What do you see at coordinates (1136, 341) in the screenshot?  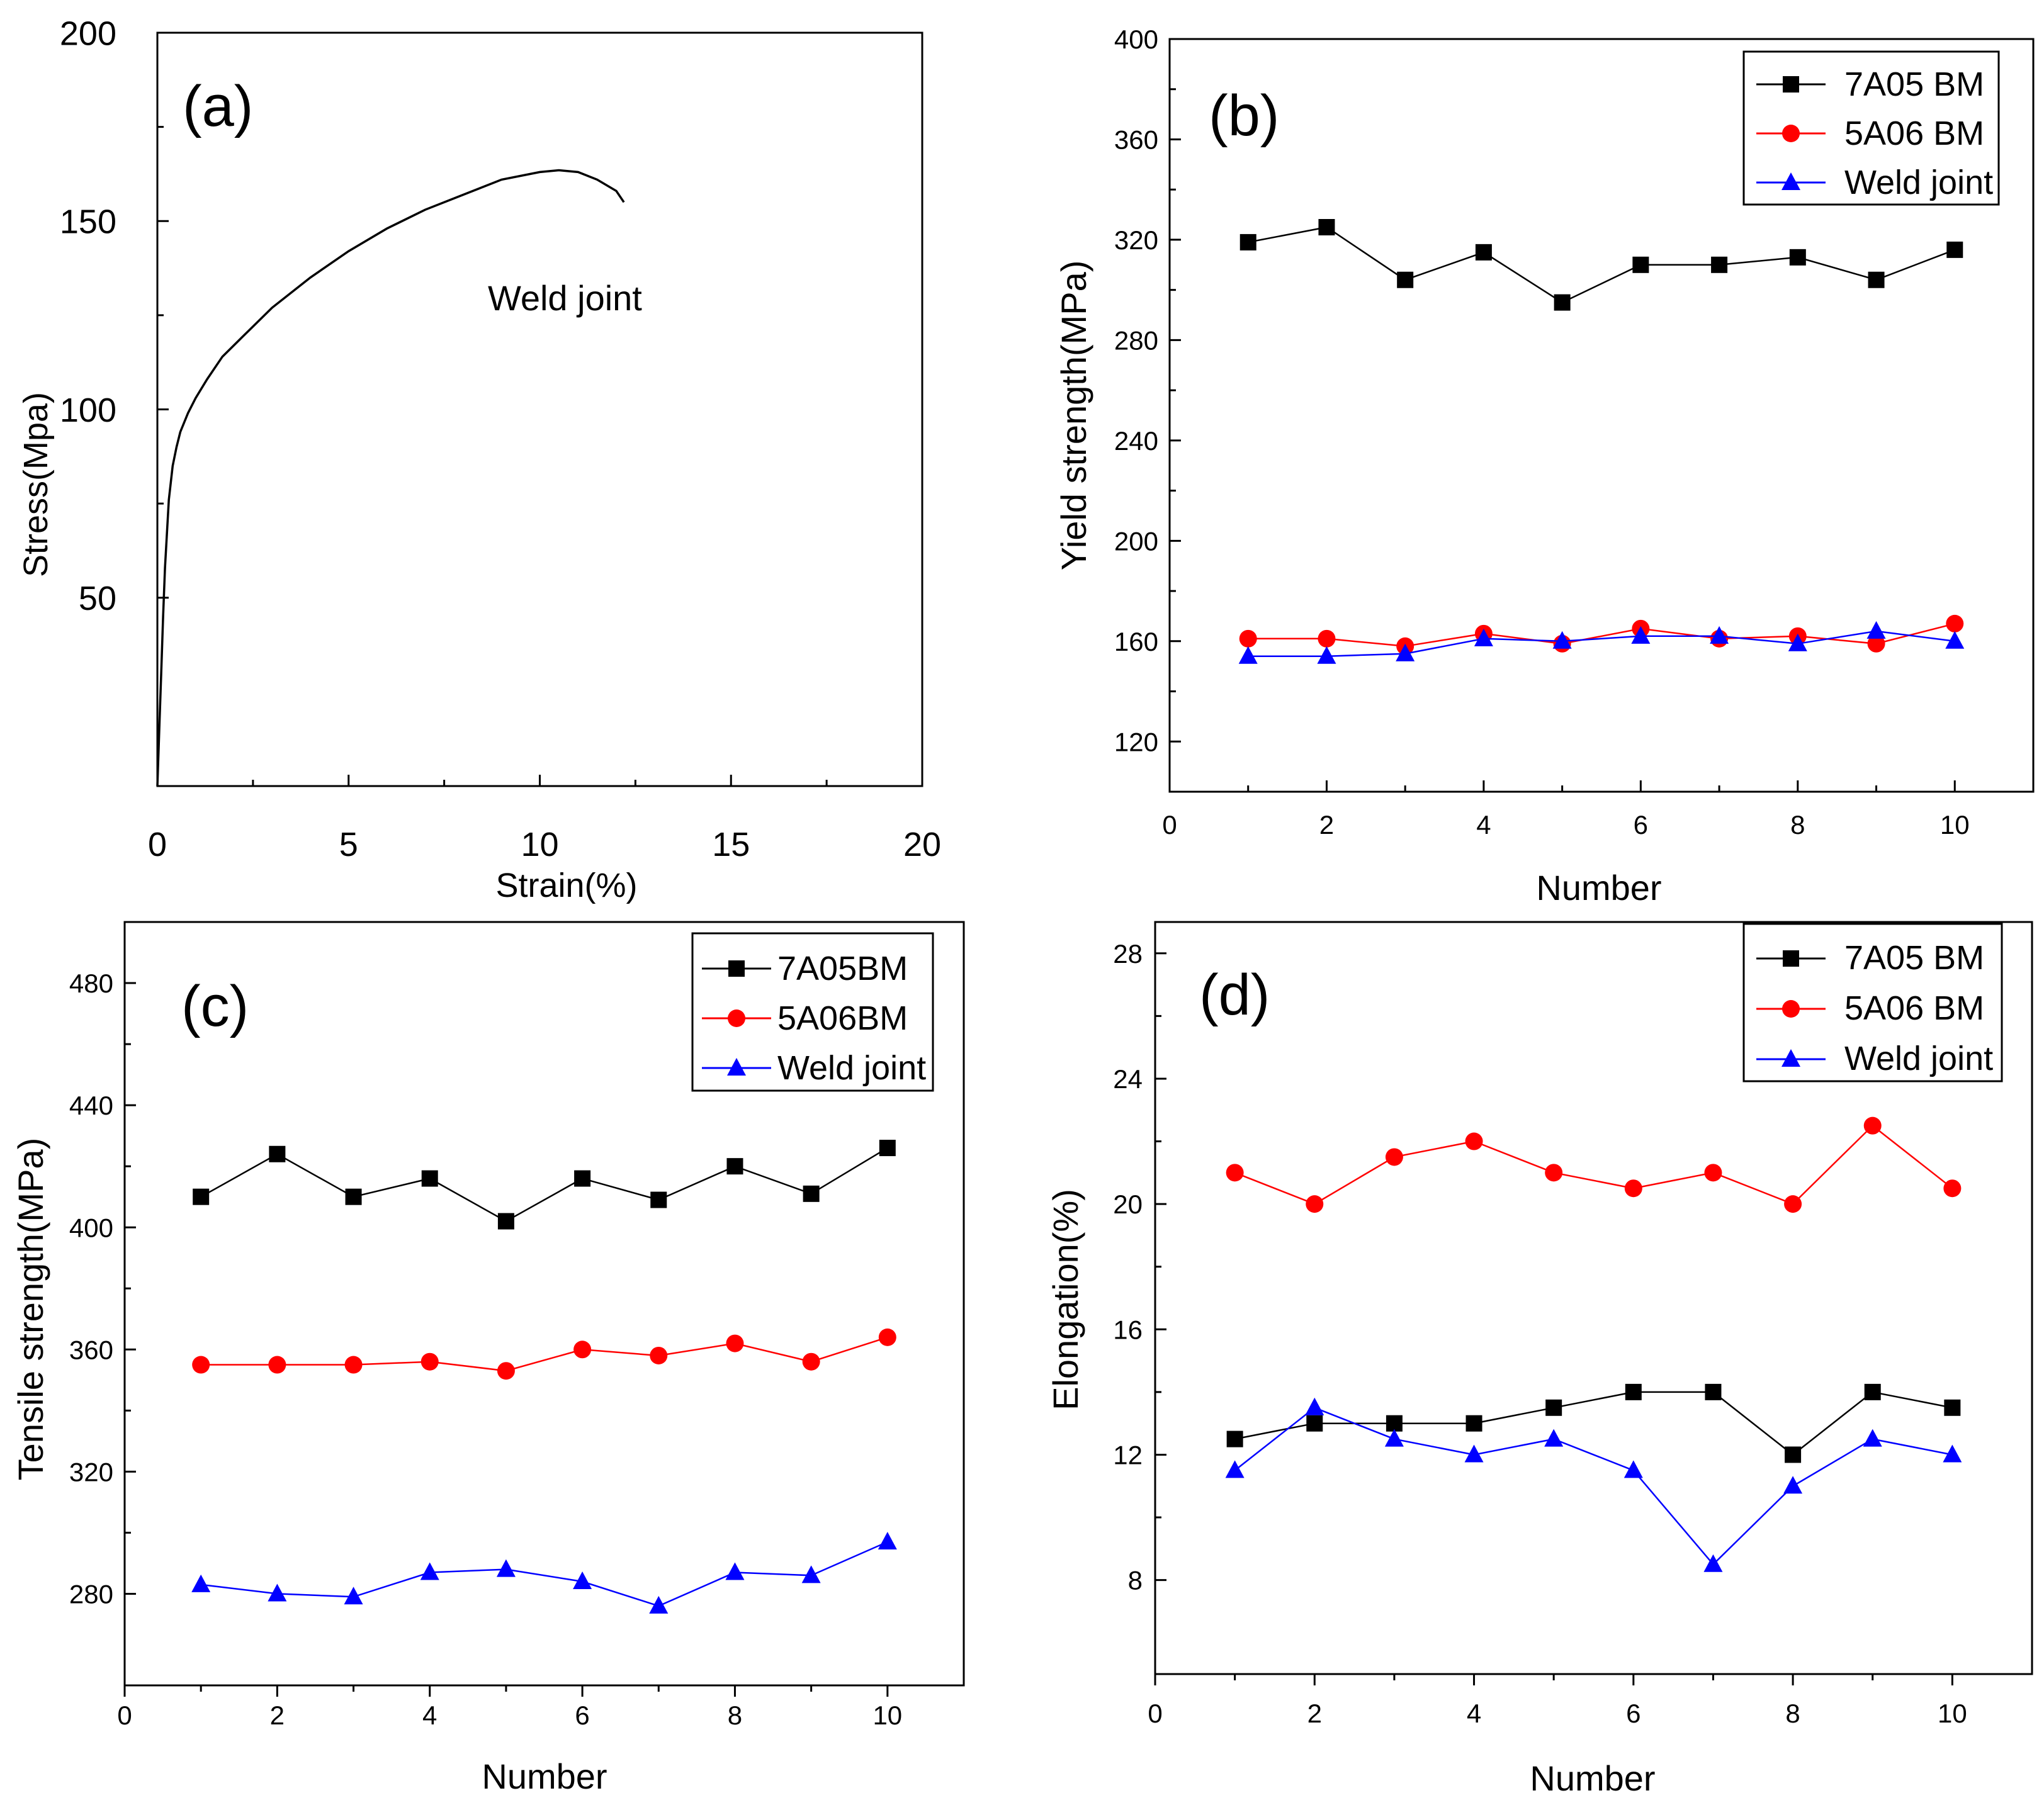 I see `panel-b-y-tick-label: 280` at bounding box center [1136, 341].